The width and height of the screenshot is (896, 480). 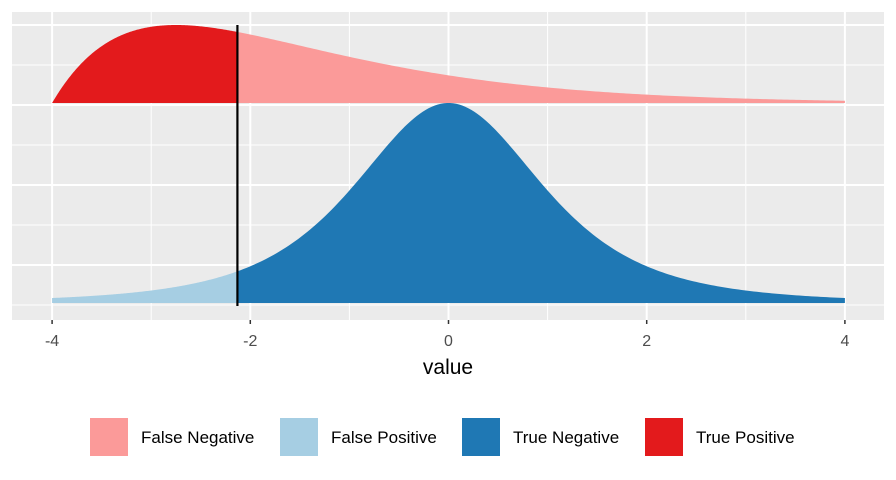 I want to click on x-tick-label: 4, so click(x=844, y=341).